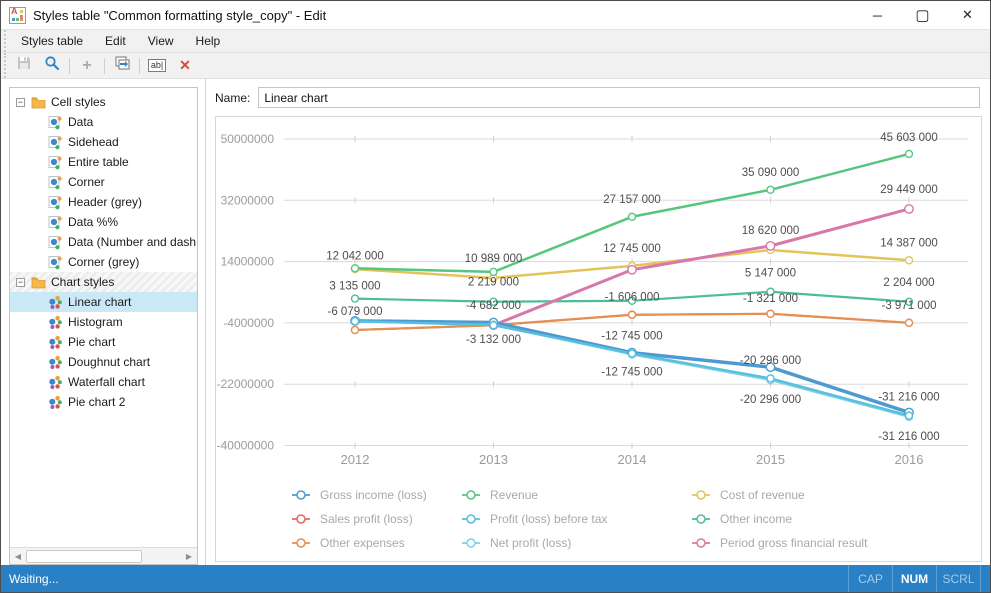 Image resolution: width=991 pixels, height=593 pixels. I want to click on tree-item-linear-chart: Linear chart, so click(103, 302).